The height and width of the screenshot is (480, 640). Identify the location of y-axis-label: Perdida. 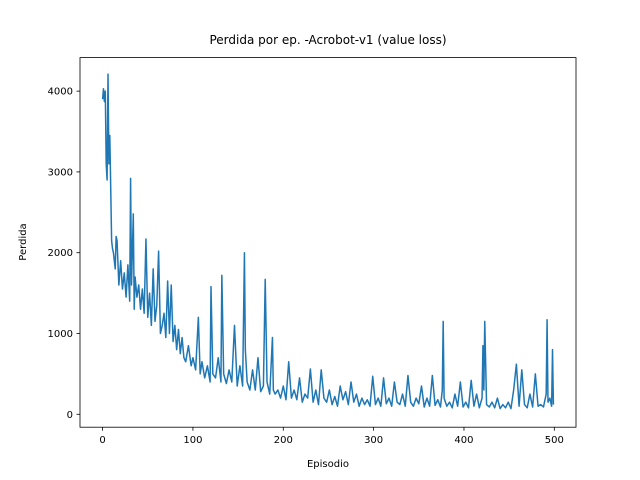
(23, 241).